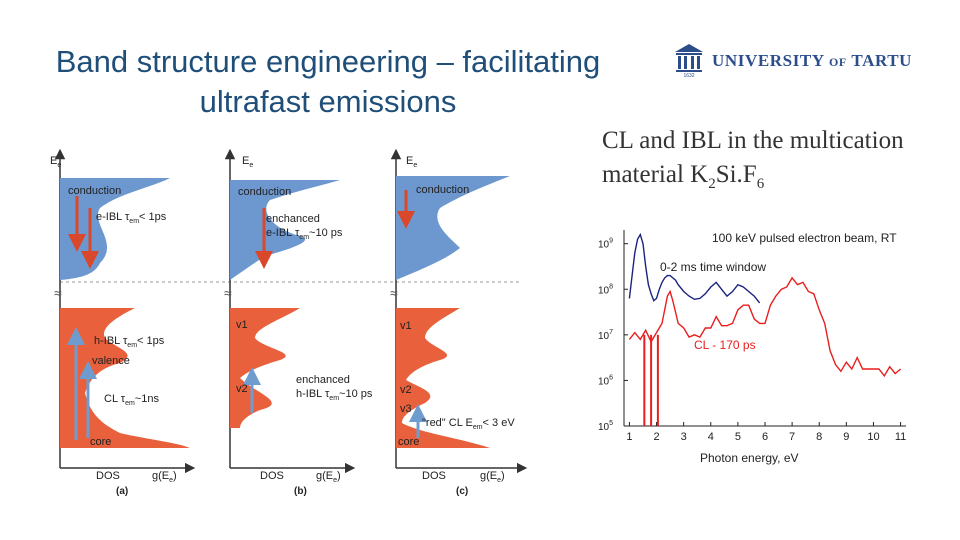 This screenshot has width=960, height=540. What do you see at coordinates (443, 378) in the screenshot?
I see `panel-c-valence-band` at bounding box center [443, 378].